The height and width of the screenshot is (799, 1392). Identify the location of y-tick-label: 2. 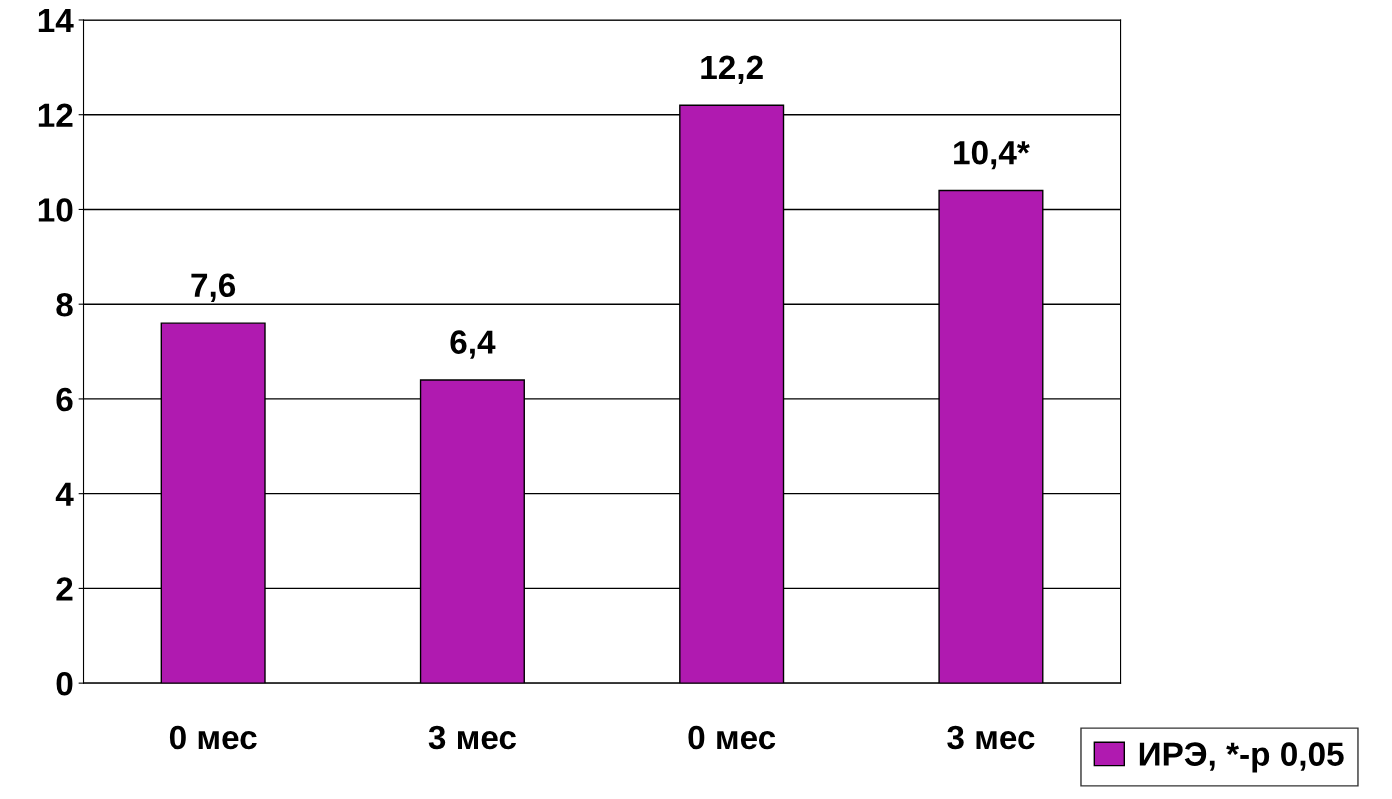
(64, 589).